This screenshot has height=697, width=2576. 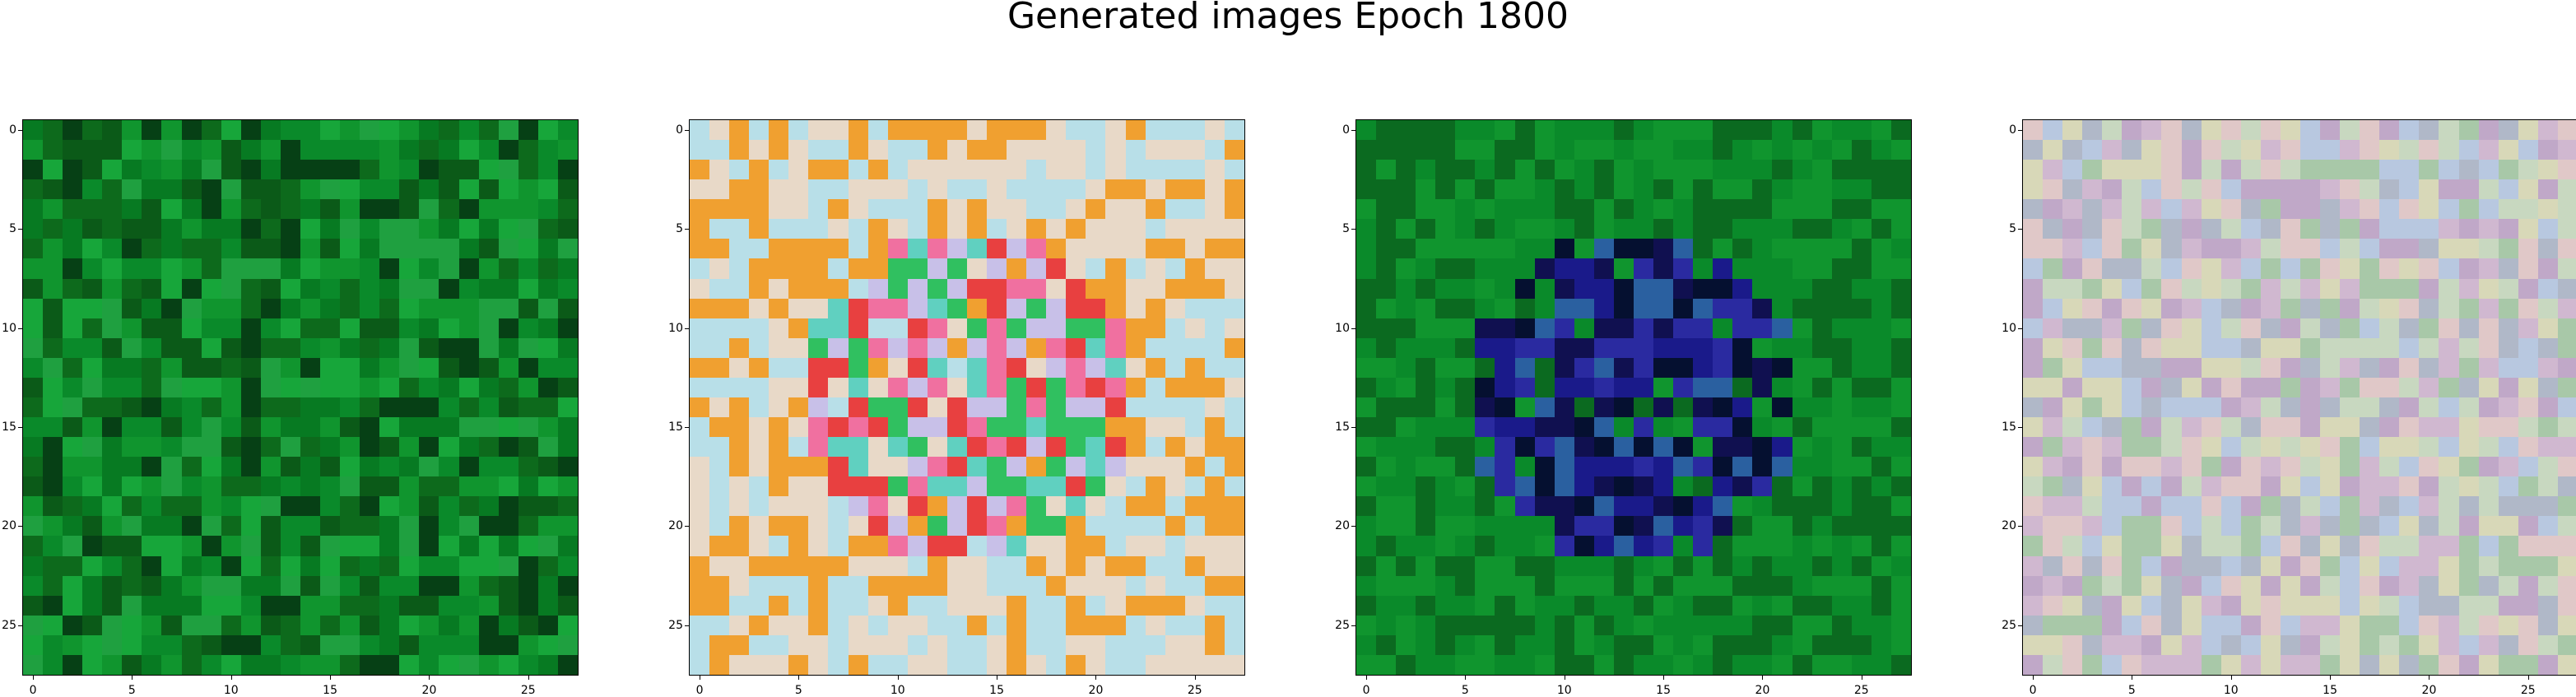 I want to click on figure-title: Generated images Epoch 1800, so click(x=1288, y=18).